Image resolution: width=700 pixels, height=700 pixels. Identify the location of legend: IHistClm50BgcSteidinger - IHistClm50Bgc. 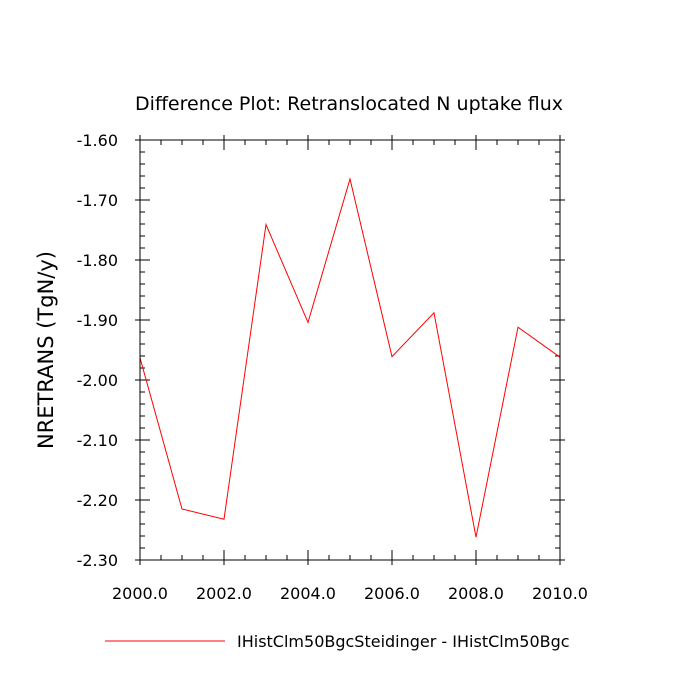
(337, 641).